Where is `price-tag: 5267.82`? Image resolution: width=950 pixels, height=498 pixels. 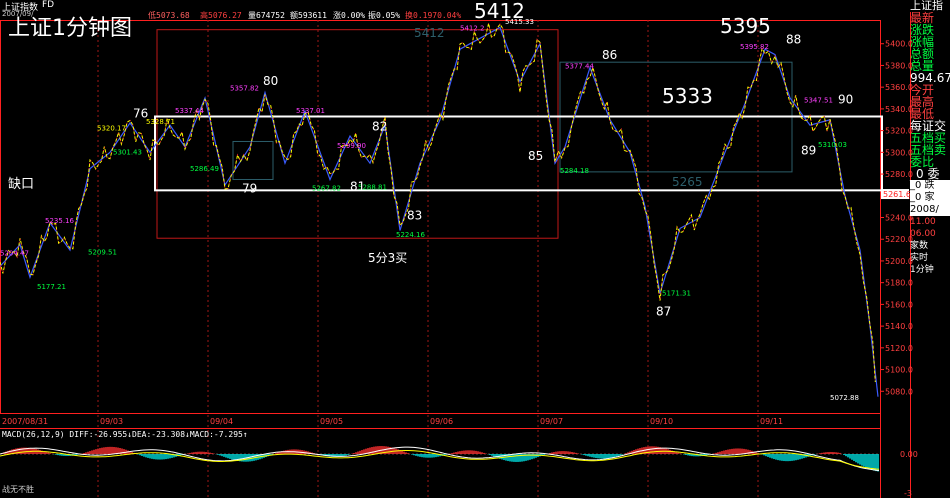 price-tag: 5267.82 is located at coordinates (326, 188).